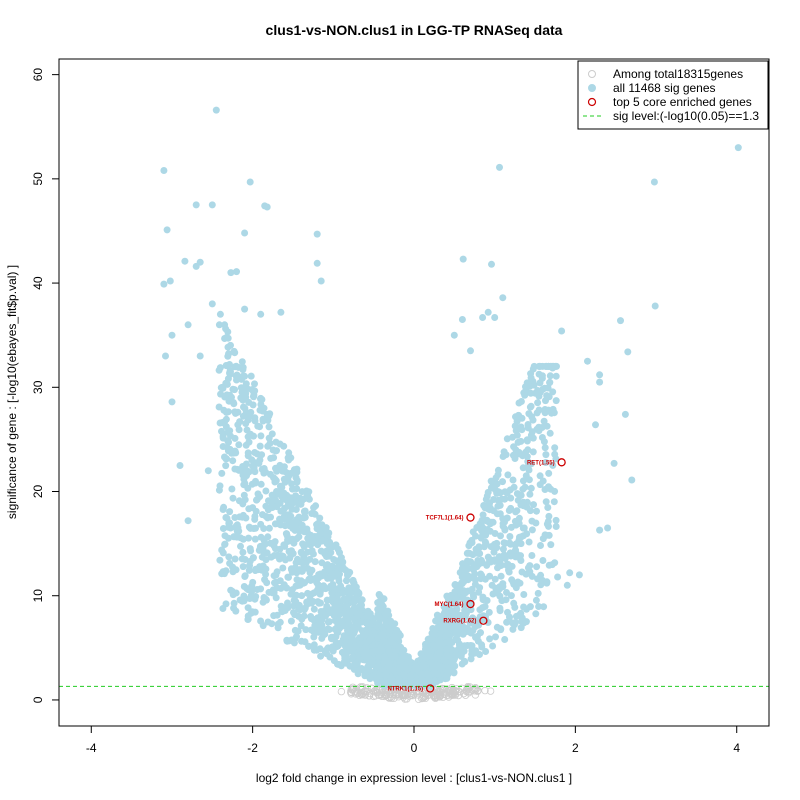 The width and height of the screenshot is (800, 800). Describe the element at coordinates (252, 748) in the screenshot. I see `x-tick-label: -2` at that location.